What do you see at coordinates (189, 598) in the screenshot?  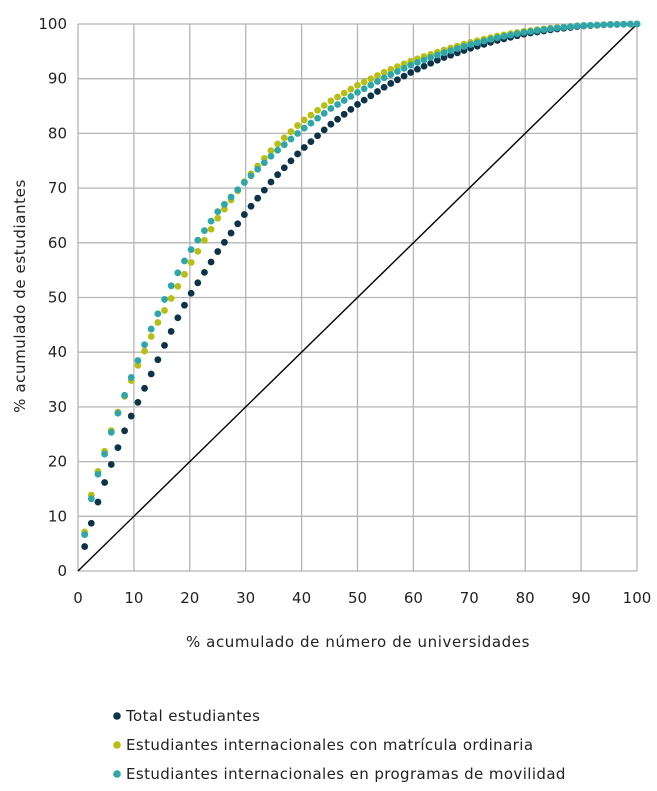 I see `x-tick-label: 20` at bounding box center [189, 598].